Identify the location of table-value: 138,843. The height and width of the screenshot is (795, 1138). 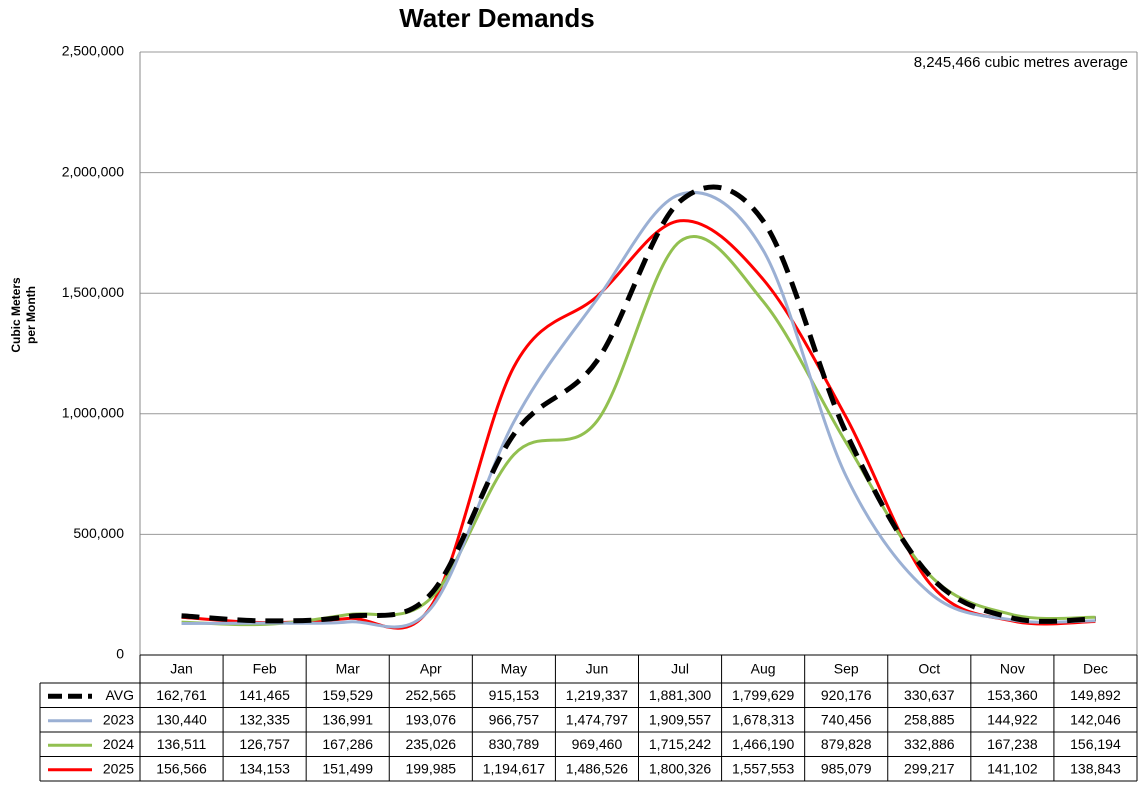
(1095, 768).